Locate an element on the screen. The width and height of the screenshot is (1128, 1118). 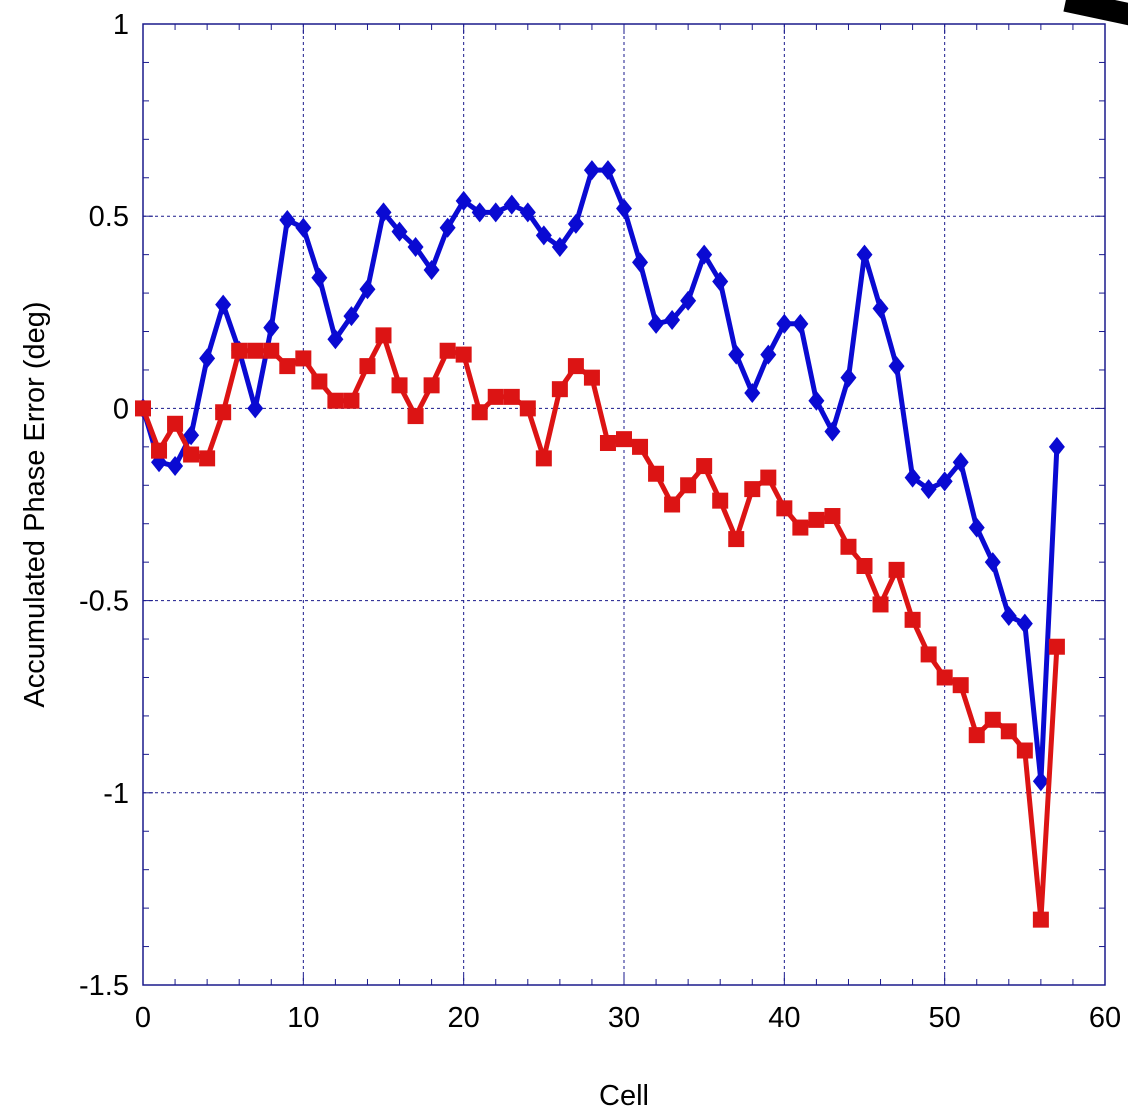
y-tick-label: -1.5 is located at coordinates (104, 986).